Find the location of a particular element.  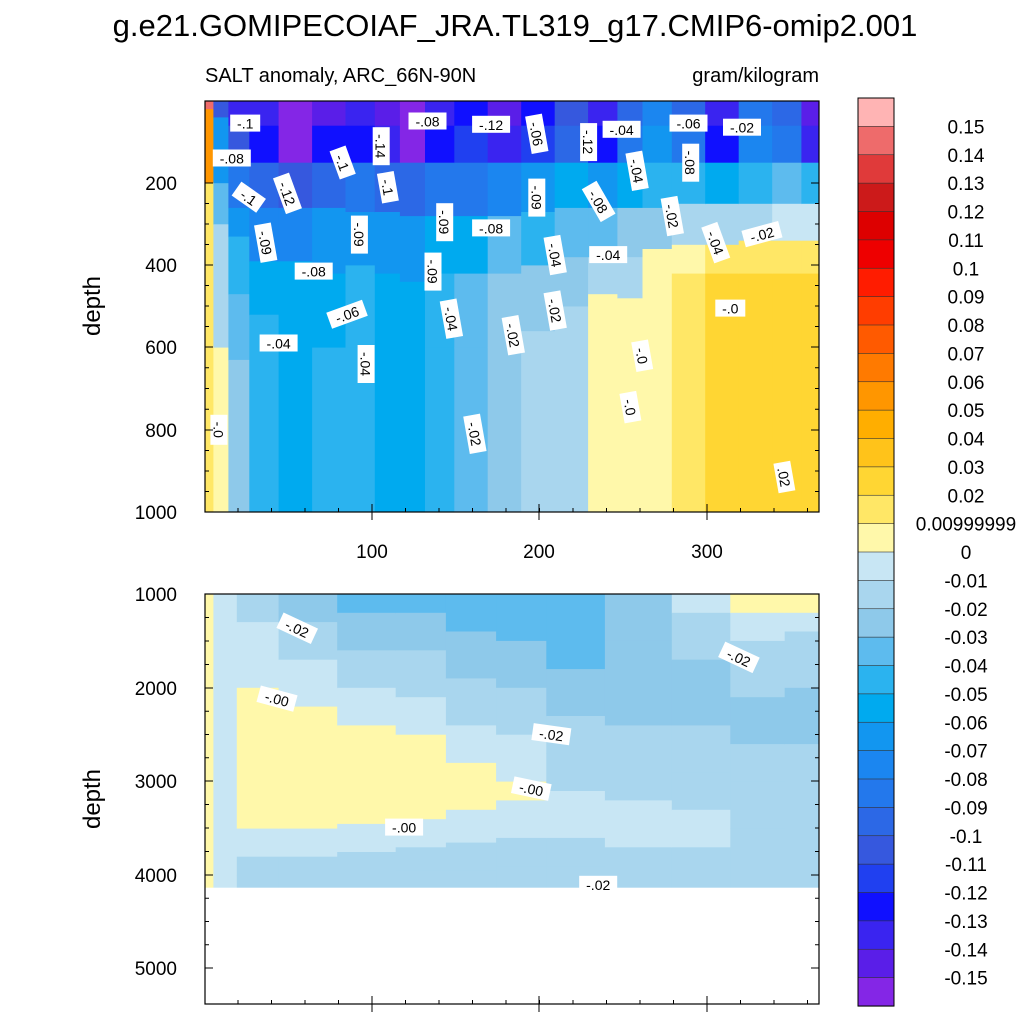

y-tick-label: 200 is located at coordinates (161, 184).